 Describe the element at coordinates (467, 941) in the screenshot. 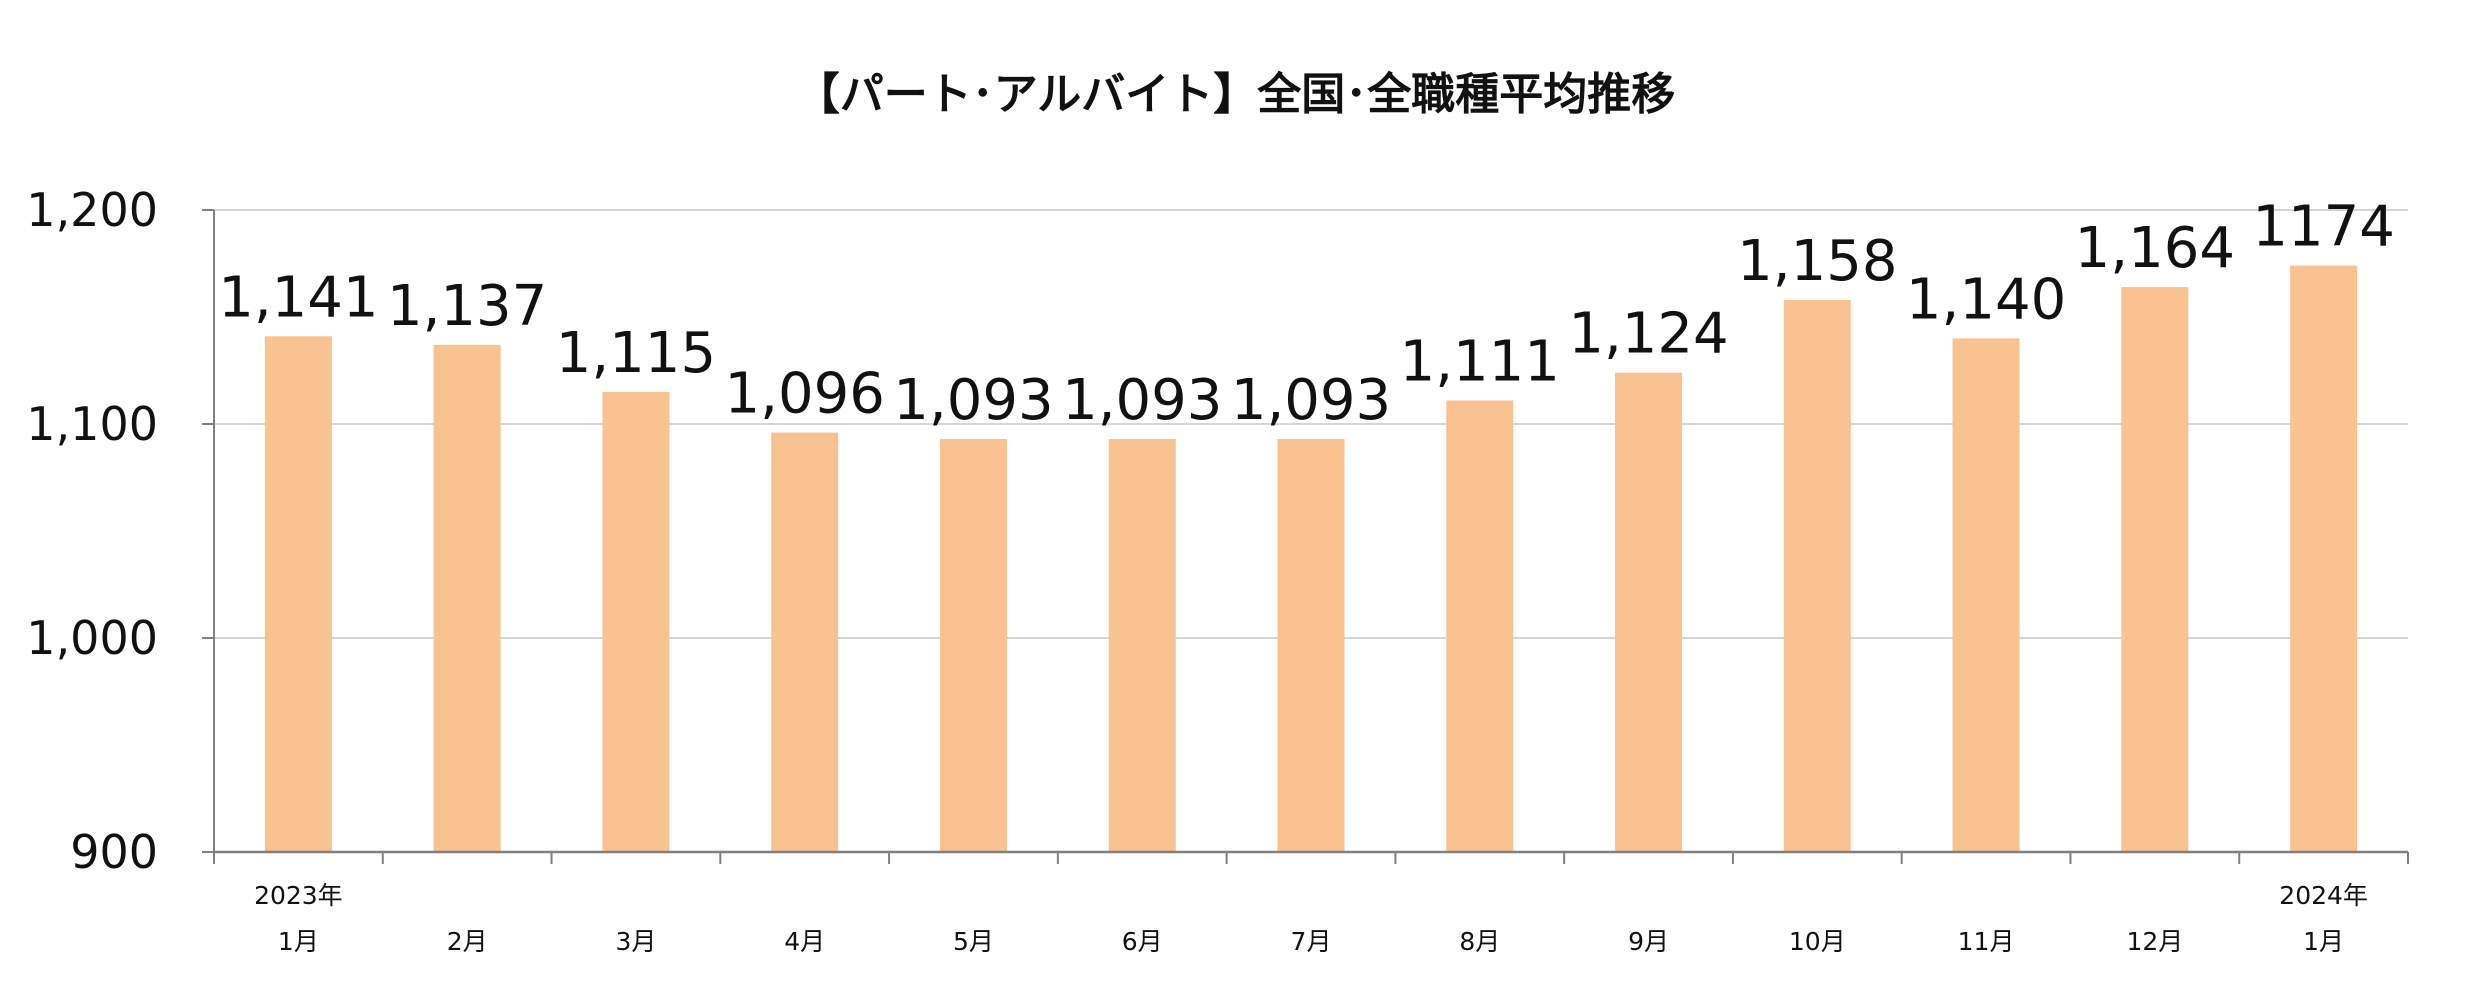

I see `x-tick-label: 2月` at that location.